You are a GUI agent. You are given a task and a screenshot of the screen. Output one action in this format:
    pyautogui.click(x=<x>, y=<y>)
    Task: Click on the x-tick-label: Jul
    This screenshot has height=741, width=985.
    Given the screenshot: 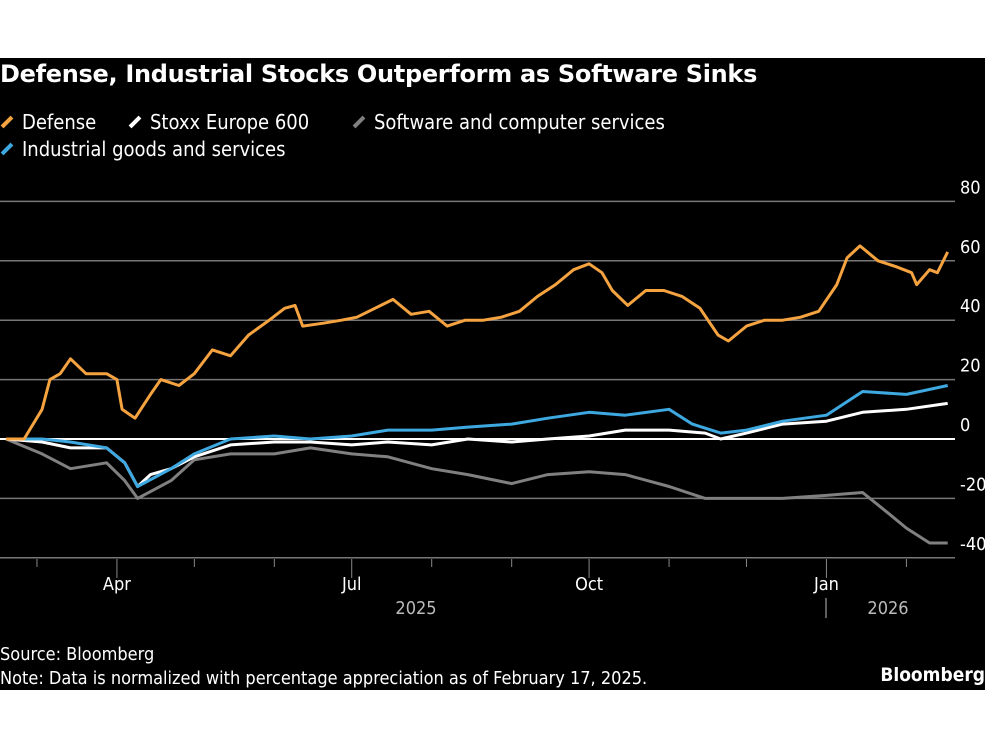 What is the action you would take?
    pyautogui.click(x=351, y=584)
    